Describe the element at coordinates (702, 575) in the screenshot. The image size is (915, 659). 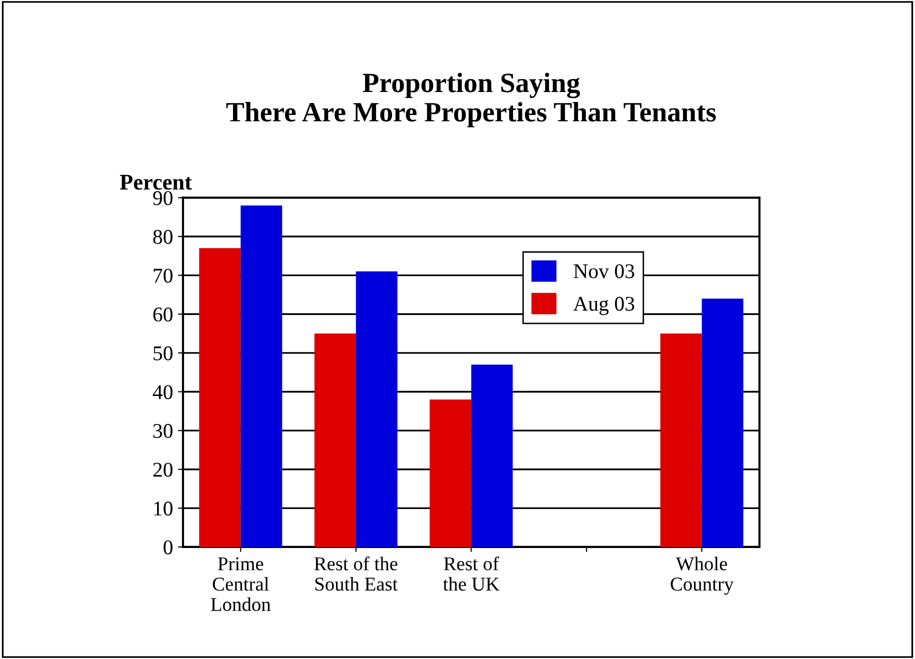
I see `x-tick-label: Whole Country` at that location.